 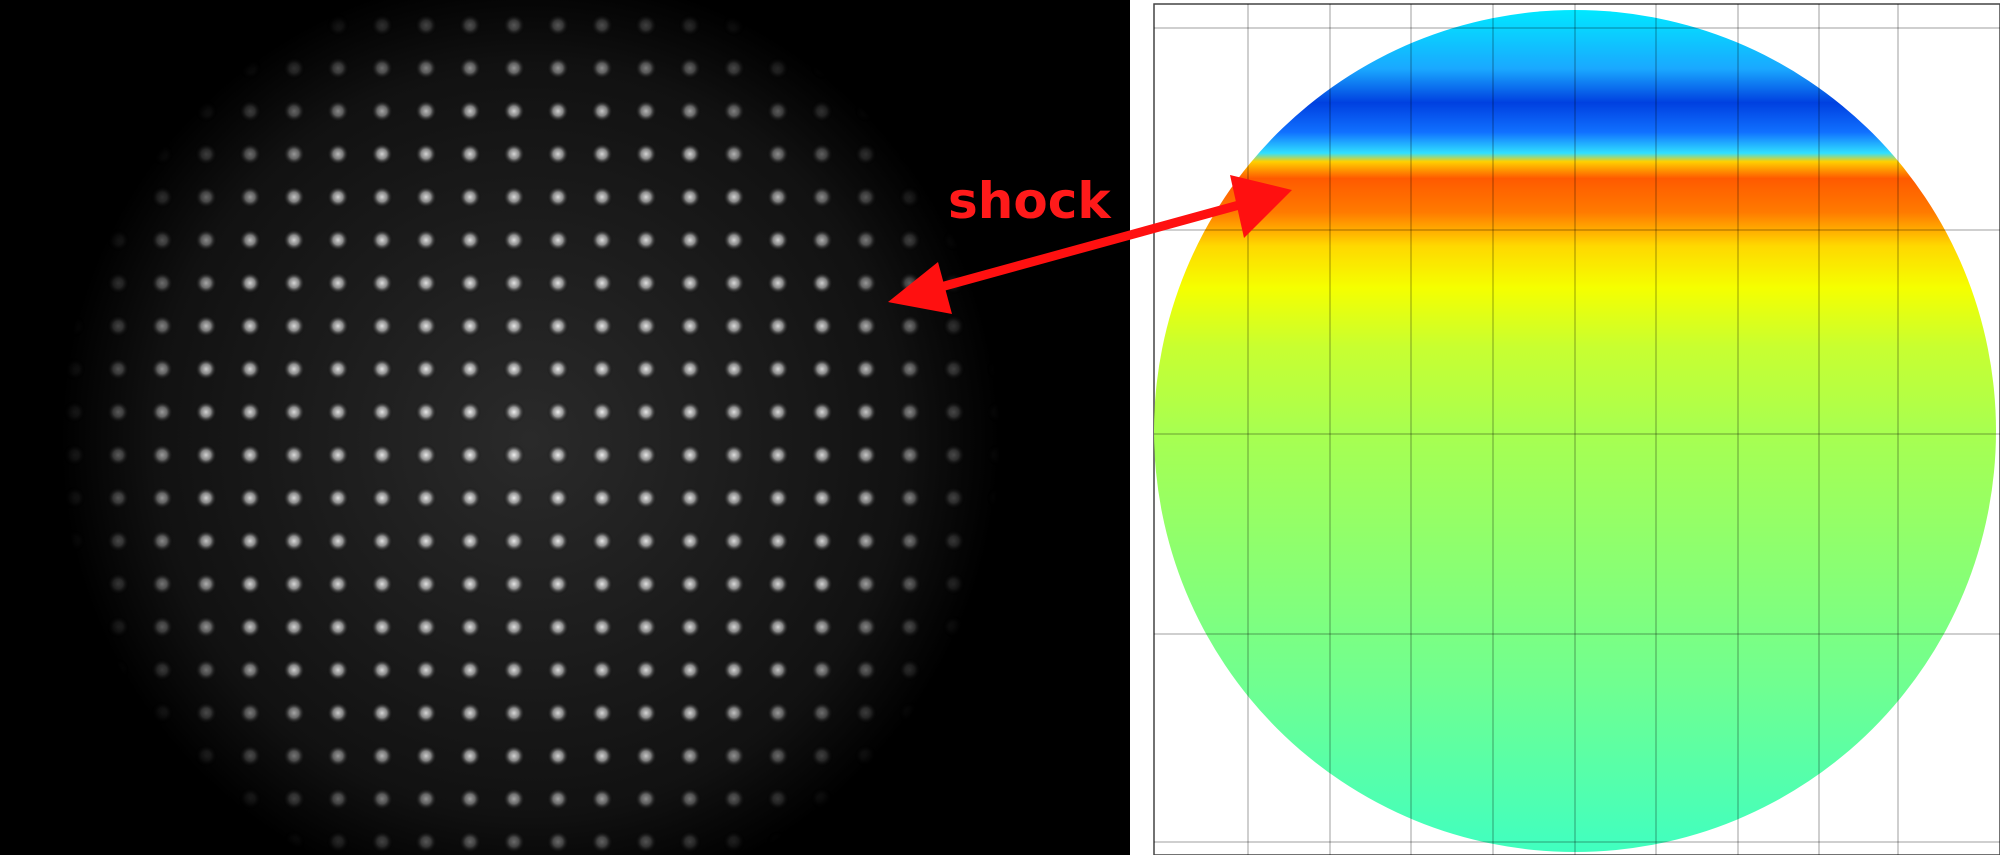 What do you see at coordinates (1030, 201) in the screenshot?
I see `annotation-label: shock` at bounding box center [1030, 201].